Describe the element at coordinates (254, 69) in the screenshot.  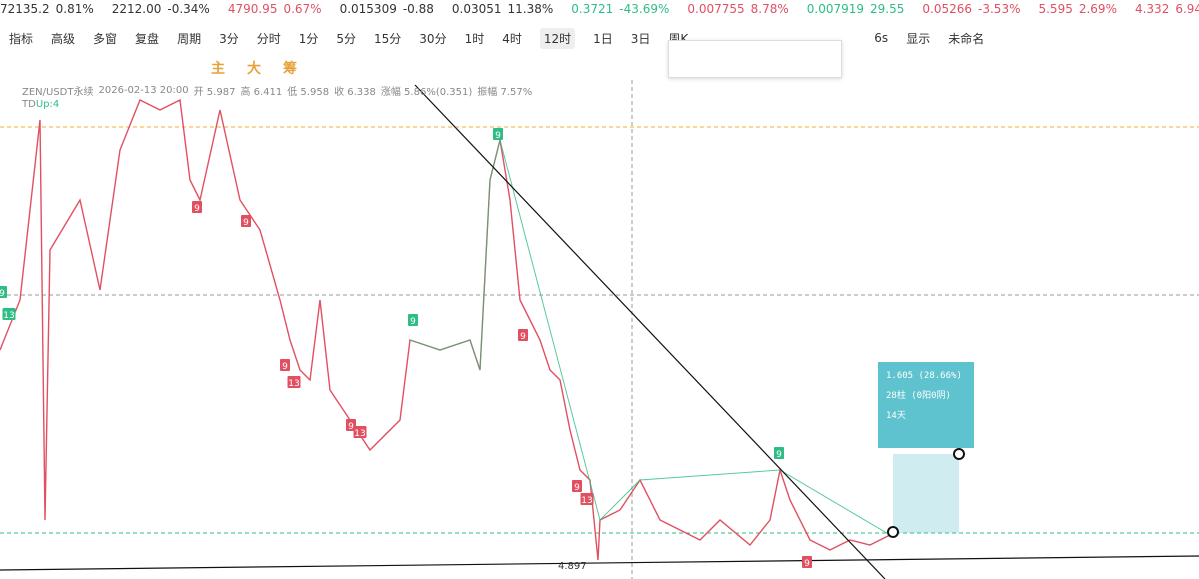
I see `tool: 大` at that location.